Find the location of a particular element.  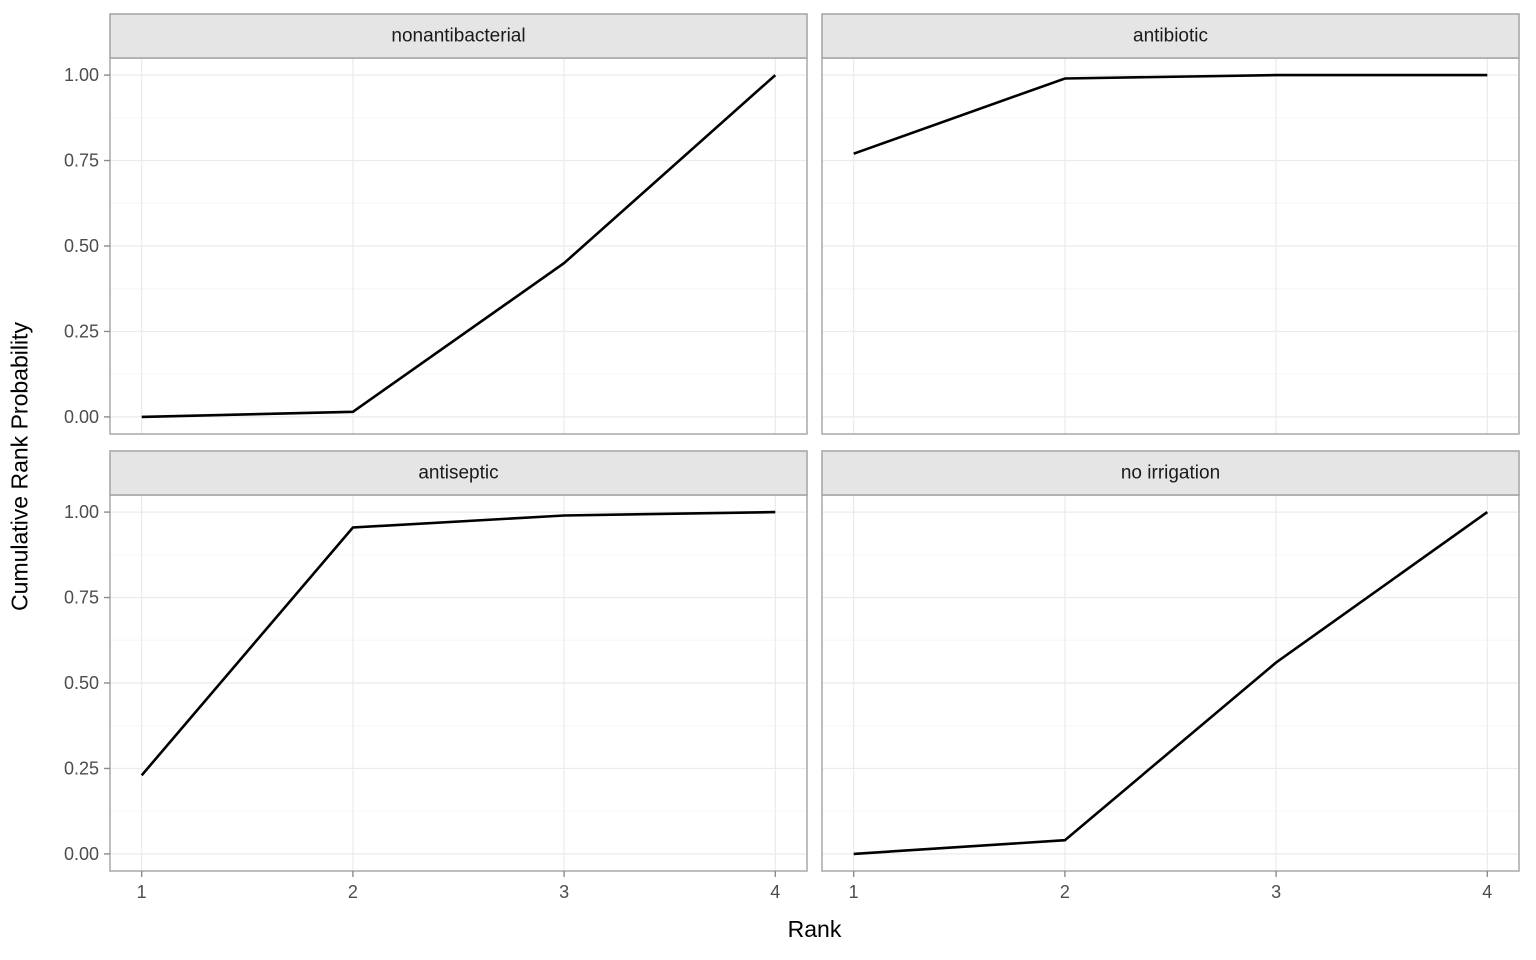

facet-title: no irrigation is located at coordinates (1170, 473).